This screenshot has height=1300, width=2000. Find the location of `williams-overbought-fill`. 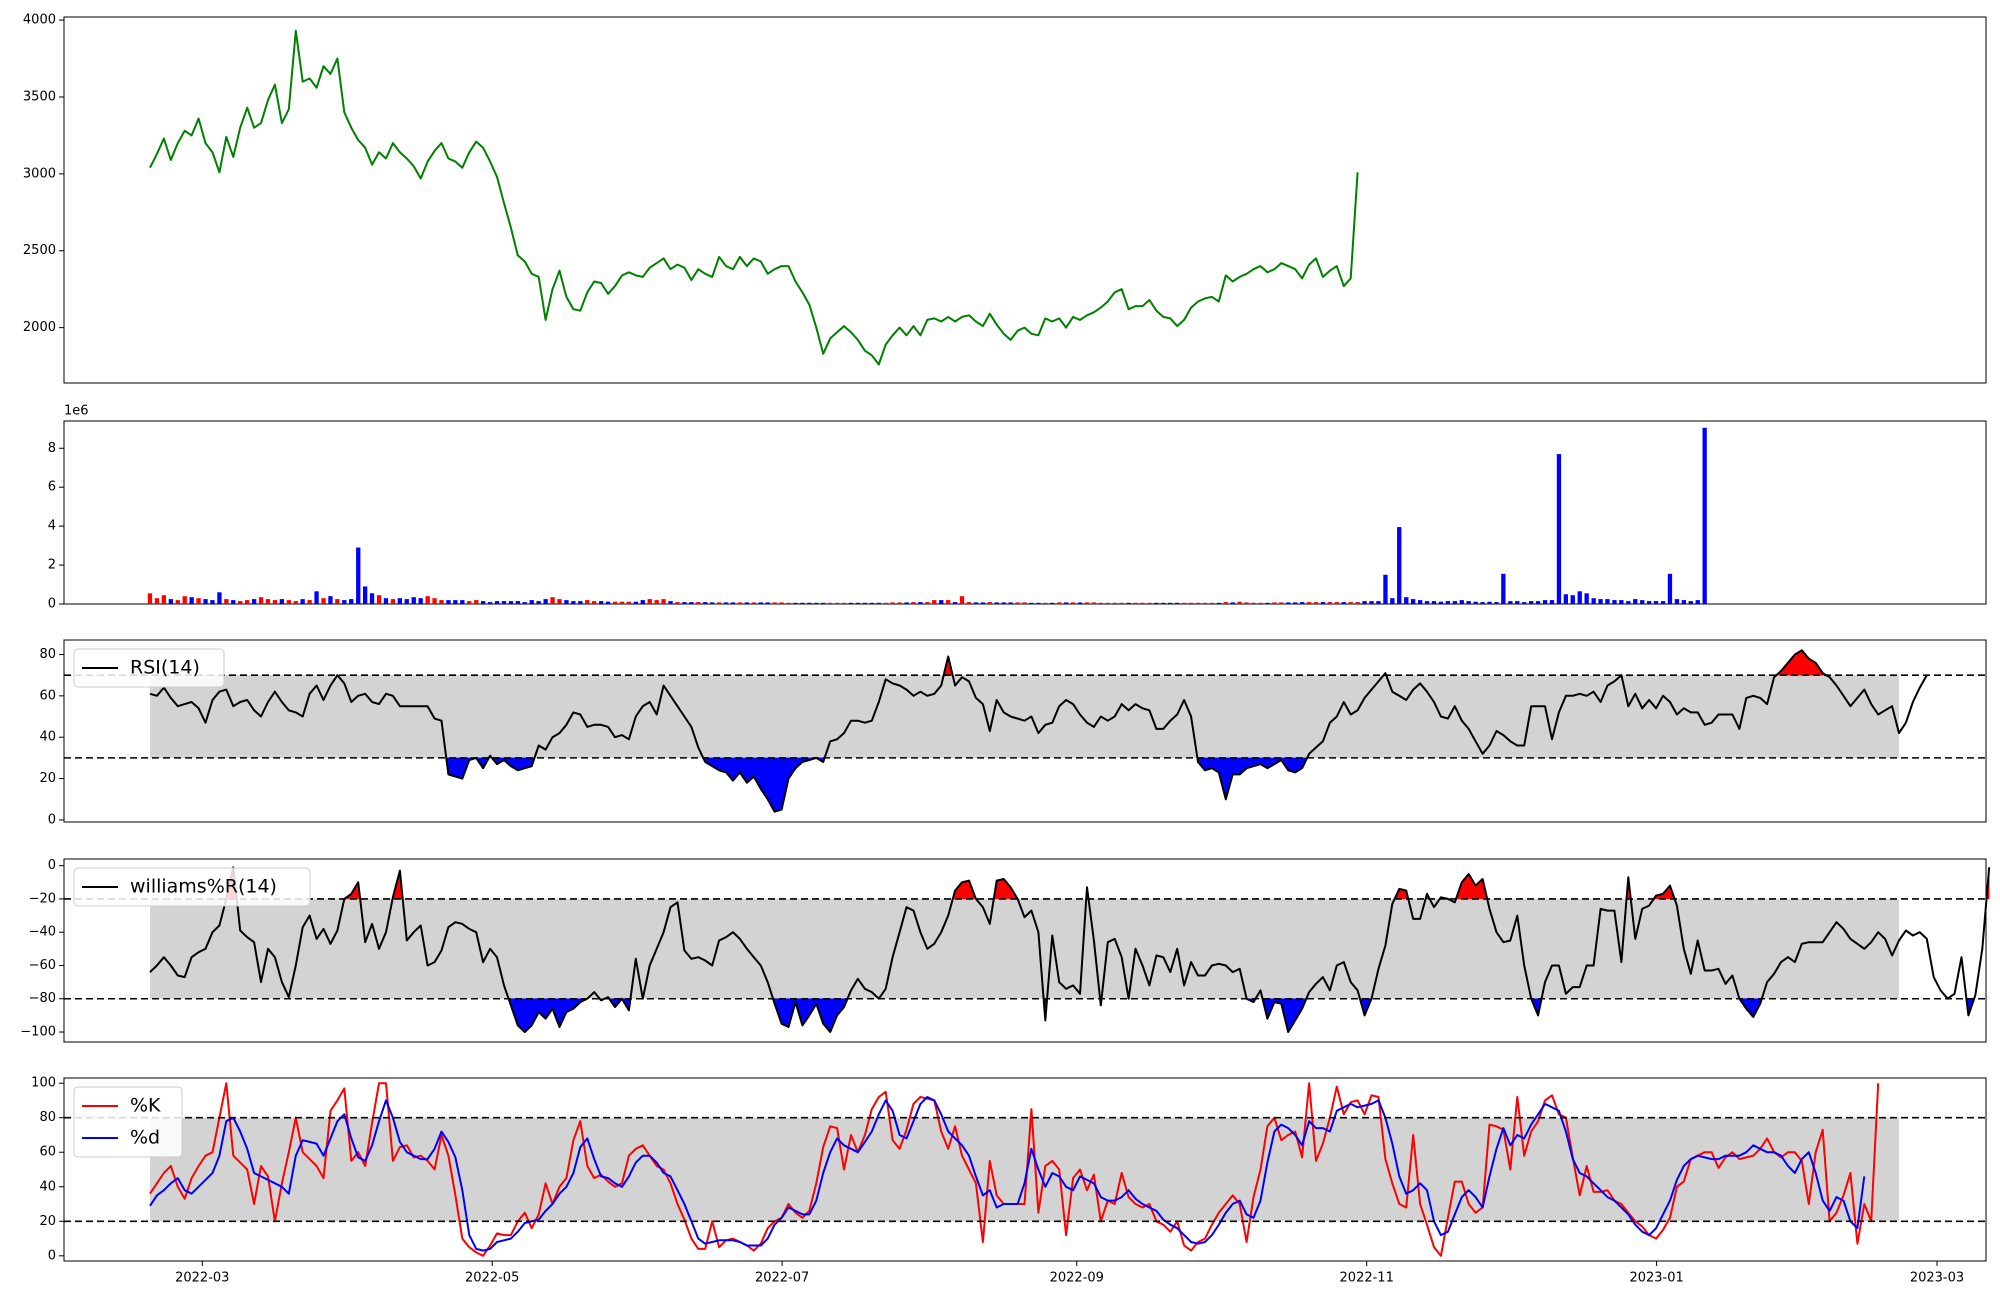

williams-overbought-fill is located at coordinates (965, 890).